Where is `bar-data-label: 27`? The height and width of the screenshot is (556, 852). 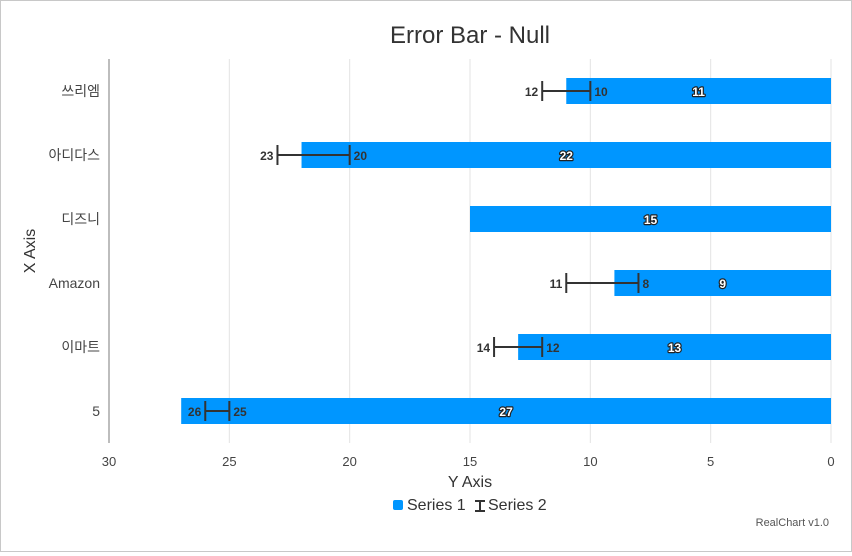 bar-data-label: 27 is located at coordinates (506, 412).